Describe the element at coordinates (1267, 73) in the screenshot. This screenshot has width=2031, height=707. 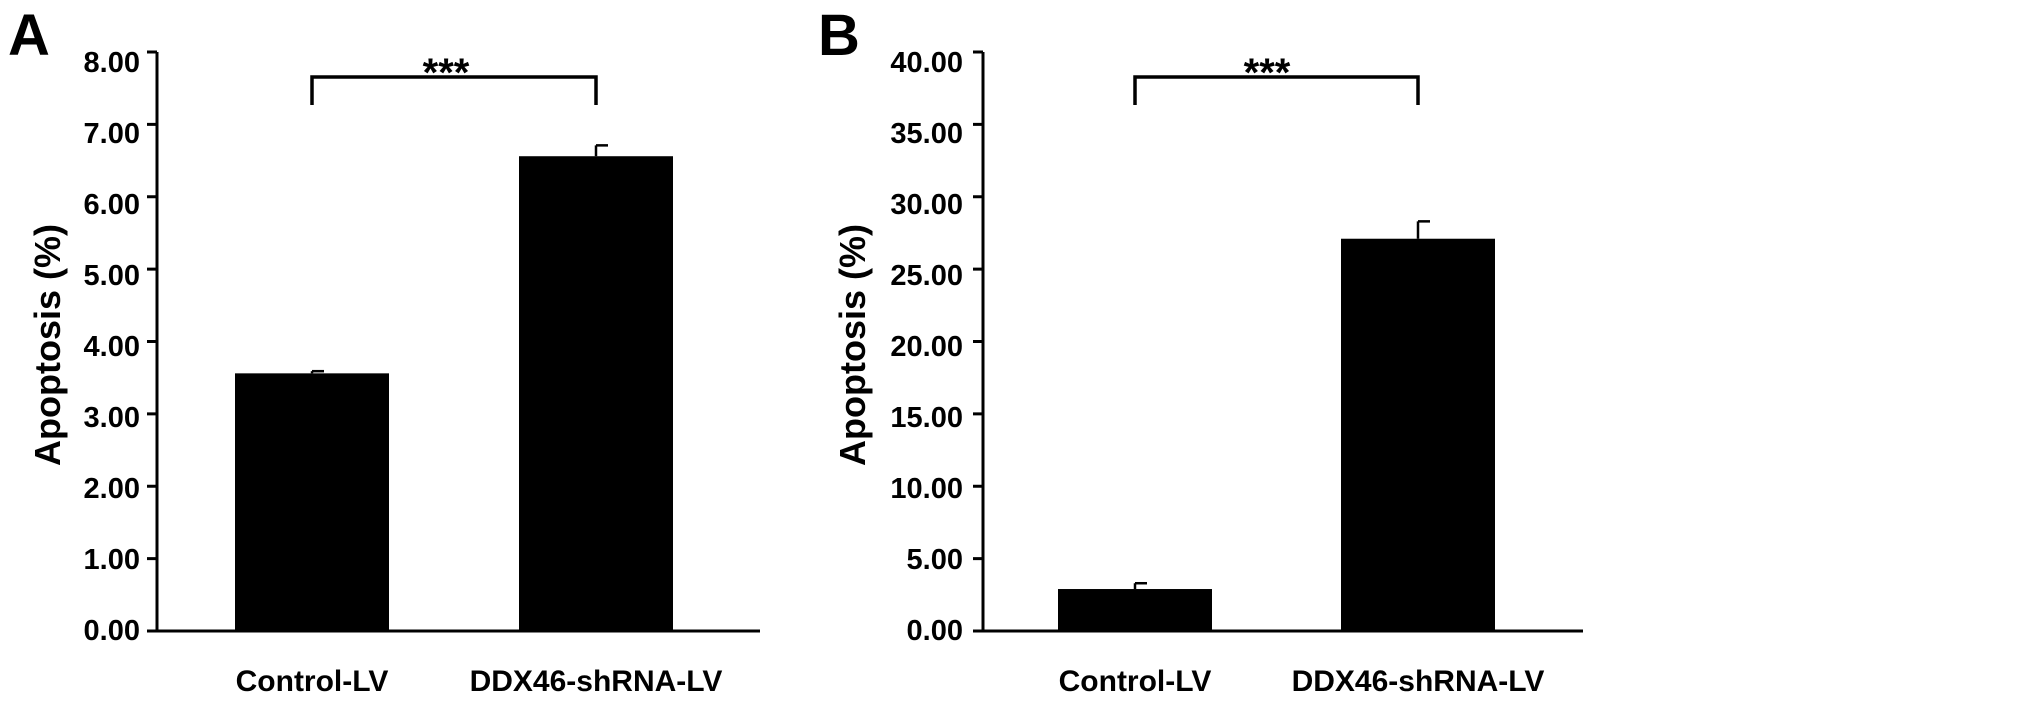
I see `significance-label-b: ***` at that location.